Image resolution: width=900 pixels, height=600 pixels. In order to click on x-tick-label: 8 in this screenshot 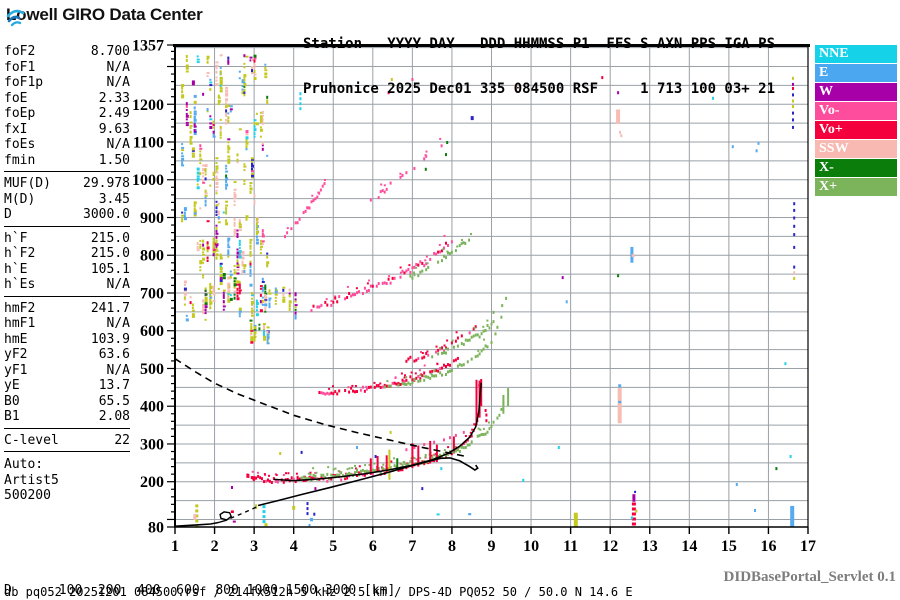, I will do `click(452, 546)`.